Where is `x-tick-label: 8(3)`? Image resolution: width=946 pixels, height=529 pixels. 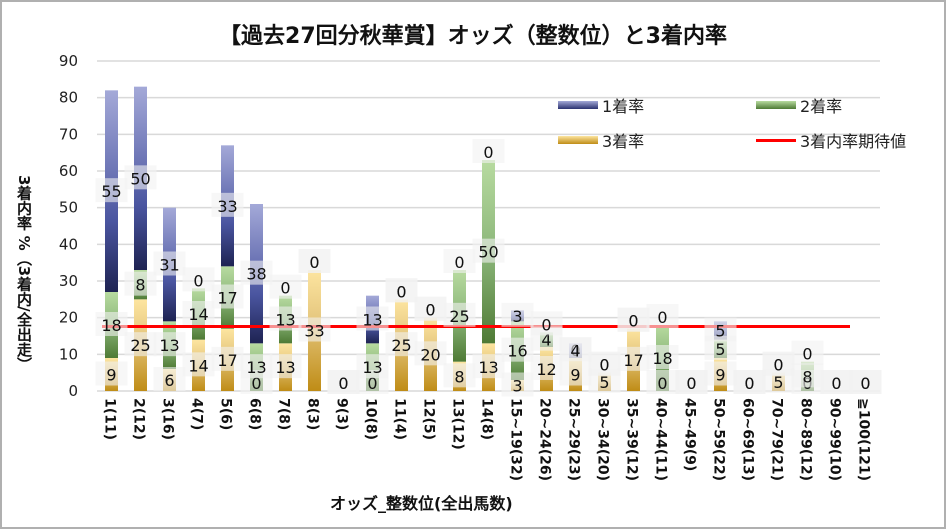 x-tick-label: 8(3) is located at coordinates (313, 414).